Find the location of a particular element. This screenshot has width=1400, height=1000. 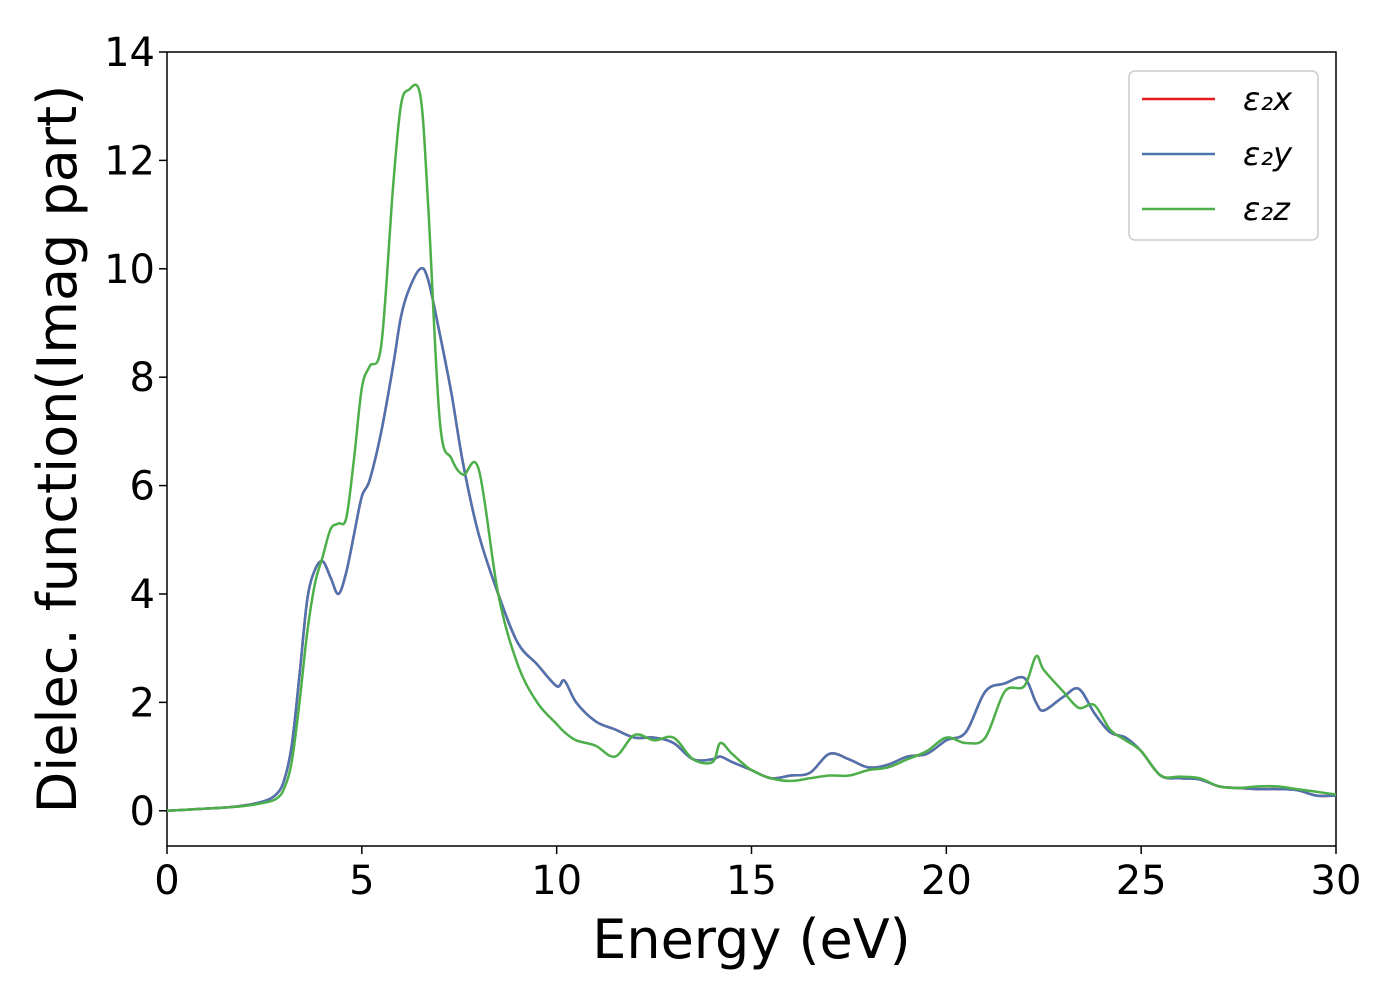

x-tick-label: 10 is located at coordinates (556, 881).